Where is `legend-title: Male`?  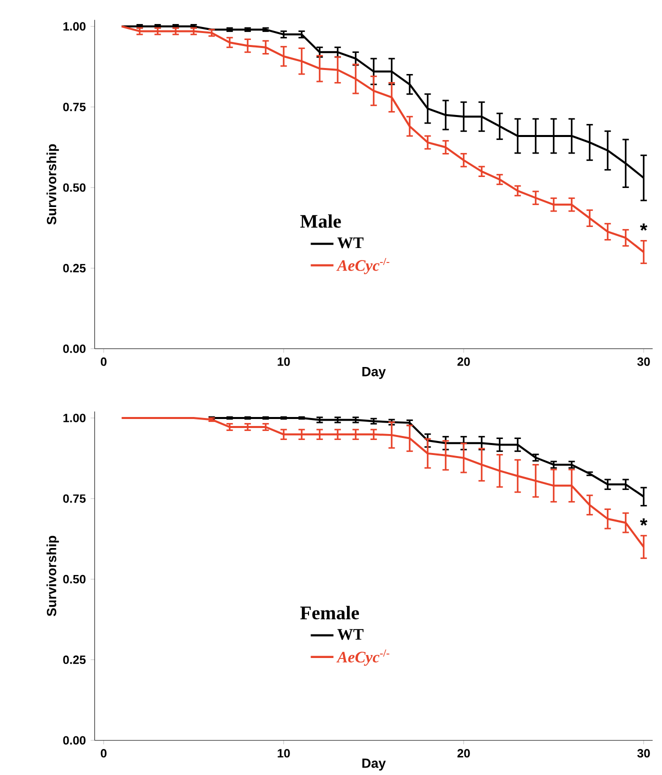 legend-title: Male is located at coordinates (321, 221).